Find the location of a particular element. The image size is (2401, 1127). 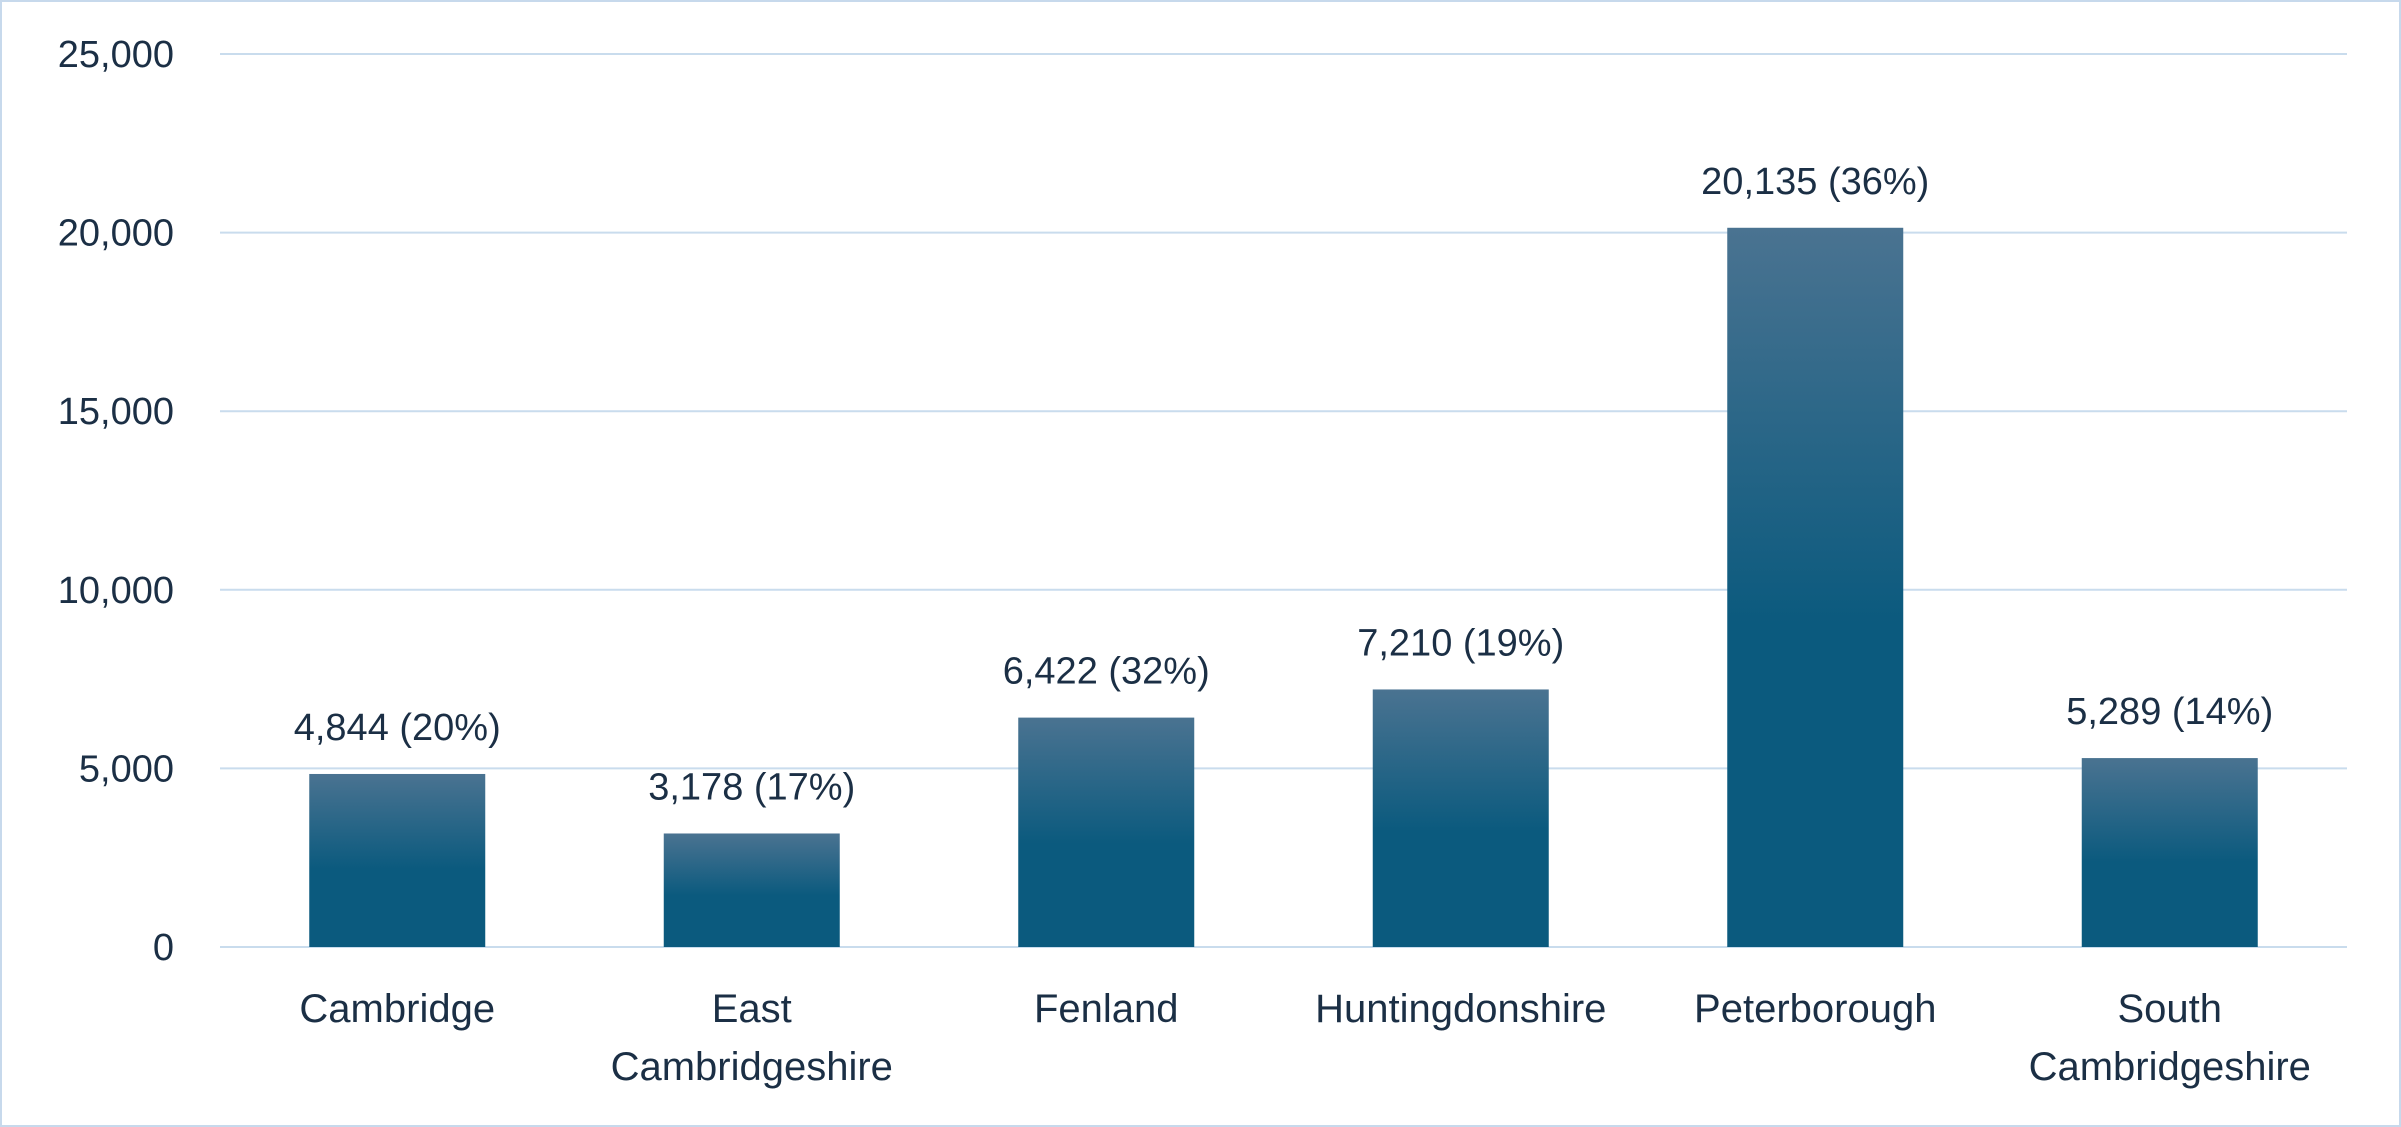

category-label-line: Cambridge is located at coordinates (397, 1009).